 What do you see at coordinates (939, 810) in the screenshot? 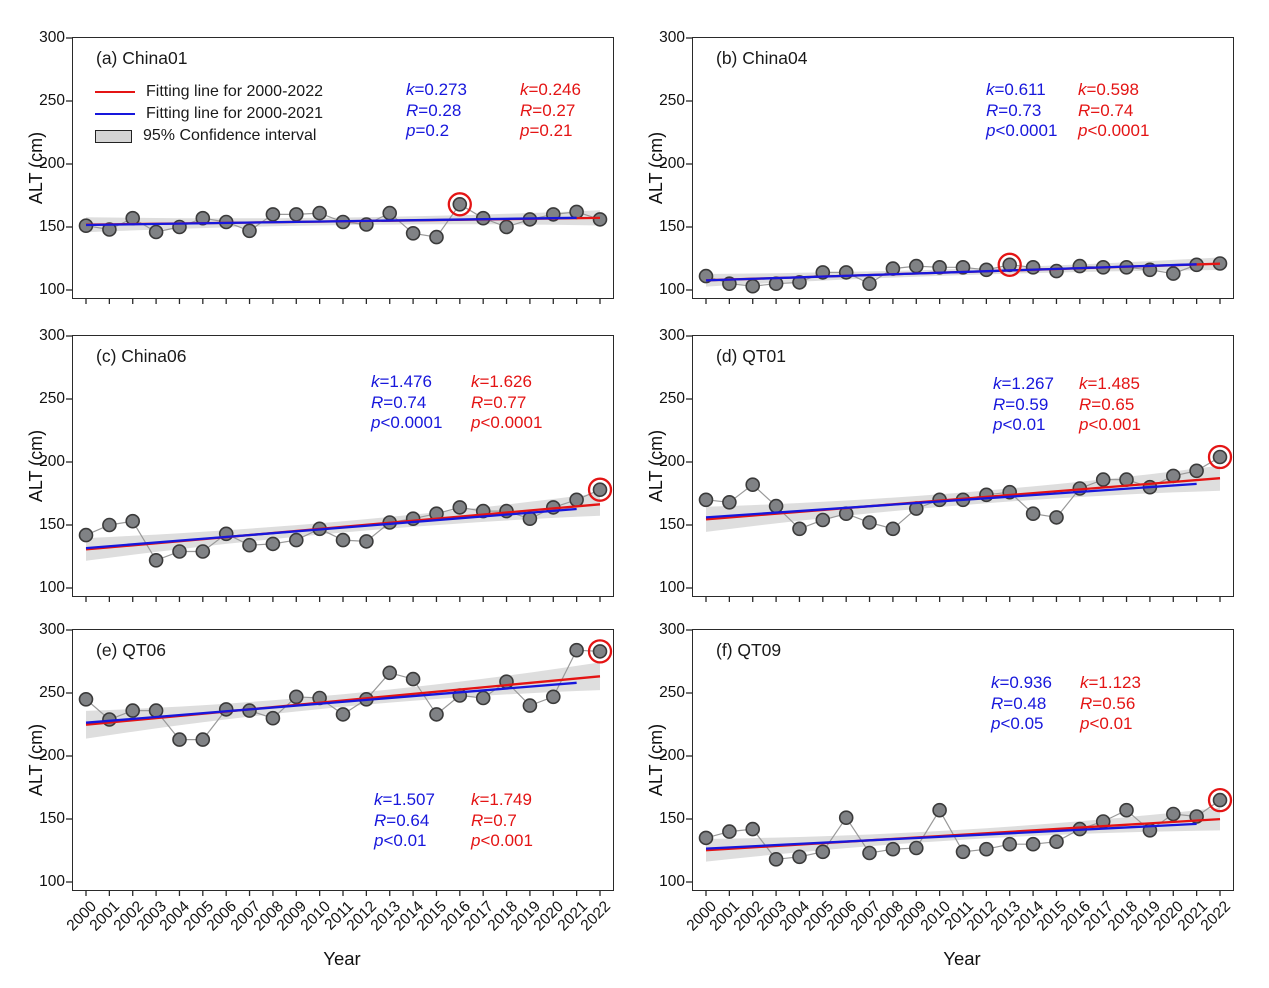
I see `data-point-2010` at bounding box center [939, 810].